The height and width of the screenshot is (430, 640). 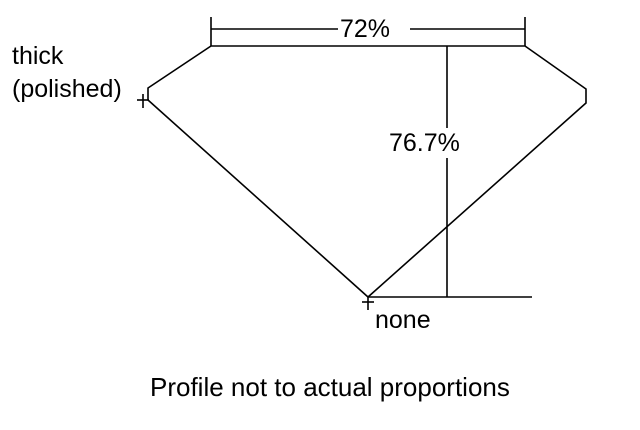 I want to click on depth-percent-label: 76.7%, so click(x=424, y=143).